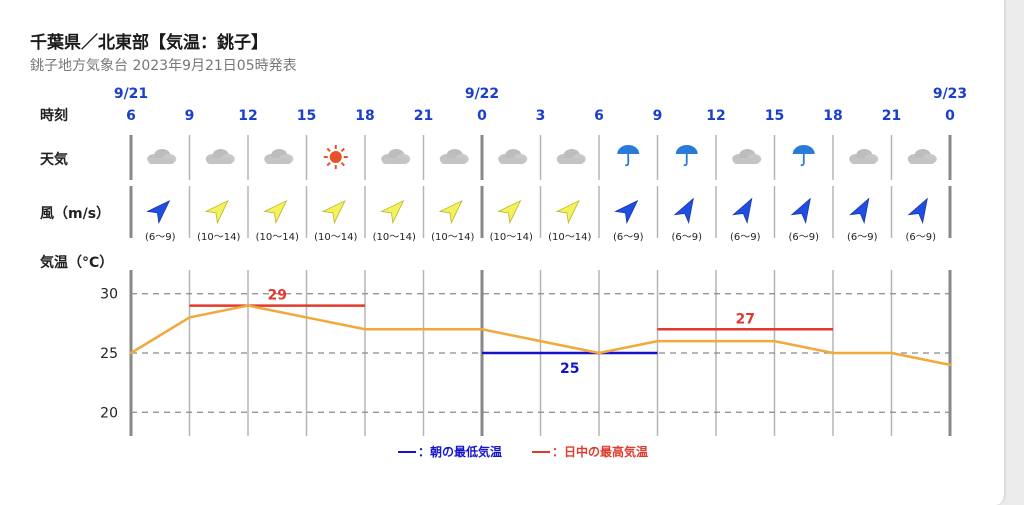 The width and height of the screenshot is (1024, 505). Describe the element at coordinates (54, 159) in the screenshot. I see `weather-row-label: 天気` at that location.